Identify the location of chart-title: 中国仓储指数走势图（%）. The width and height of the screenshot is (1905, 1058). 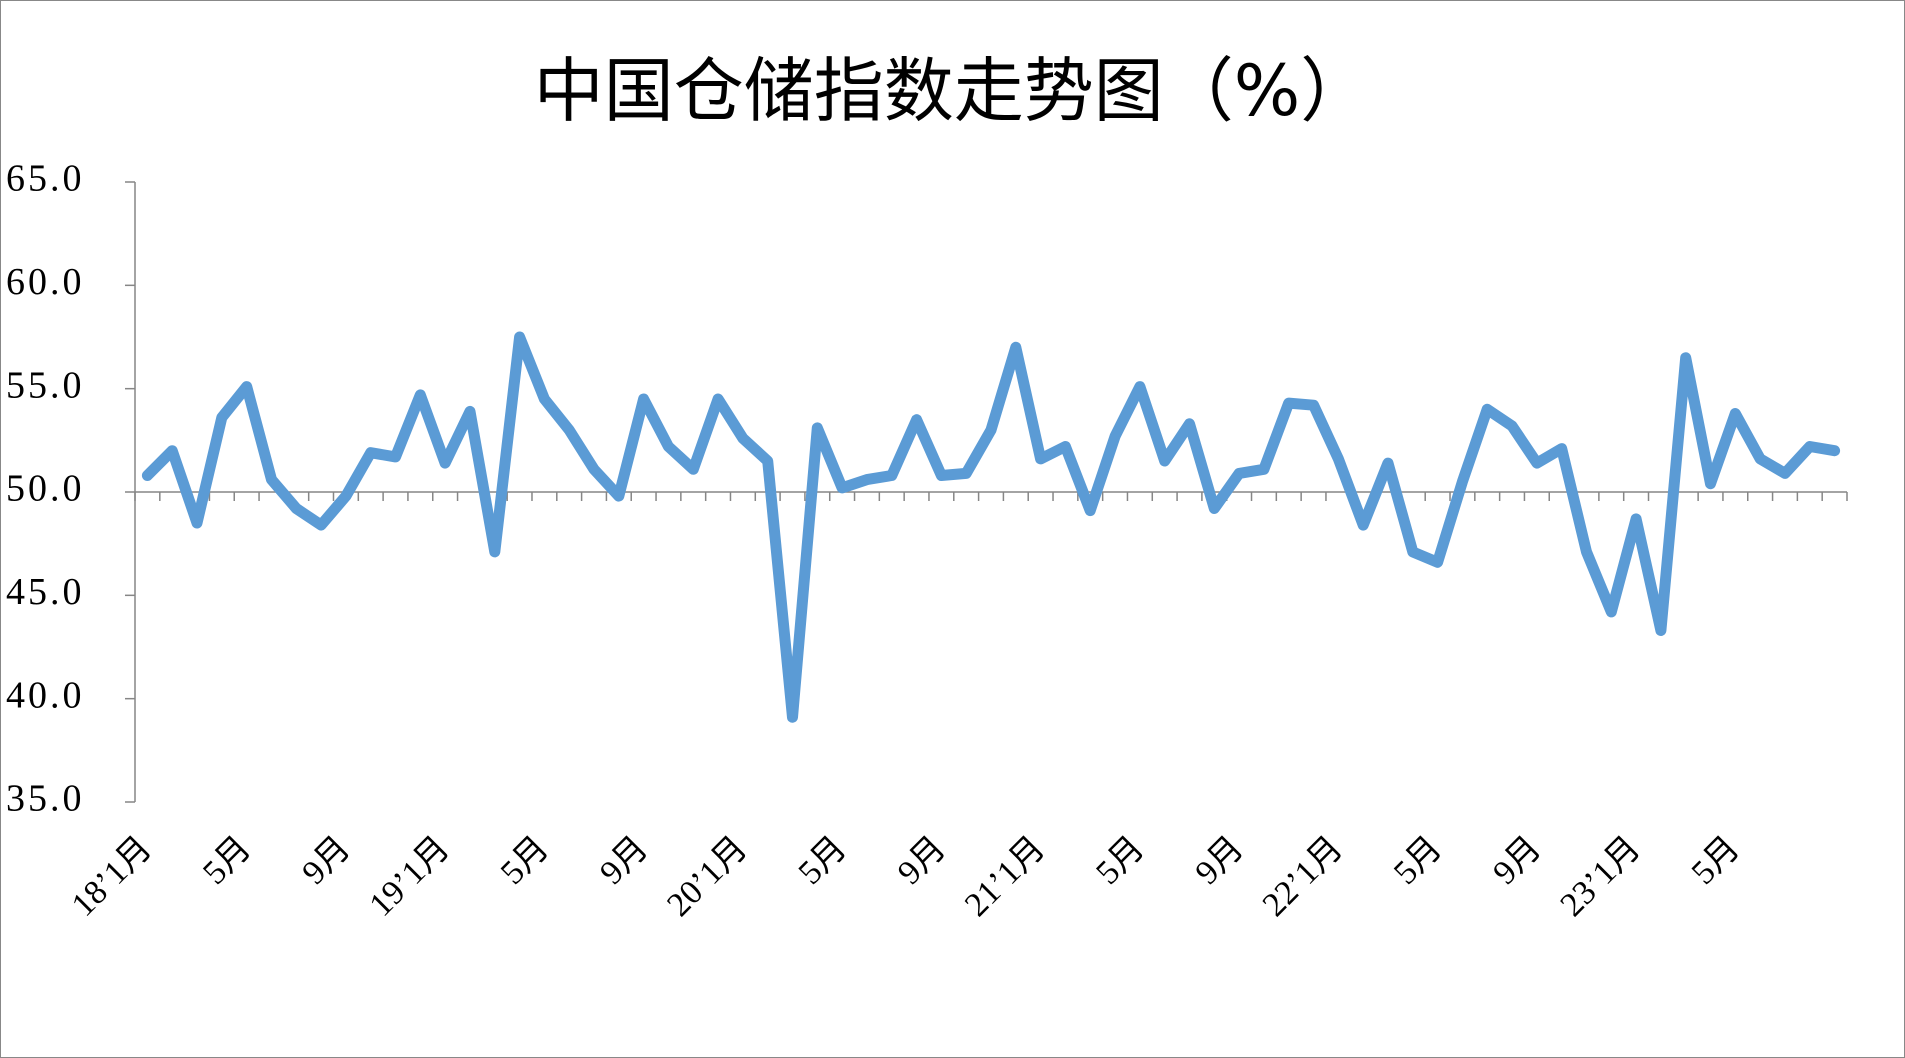
(952, 91).